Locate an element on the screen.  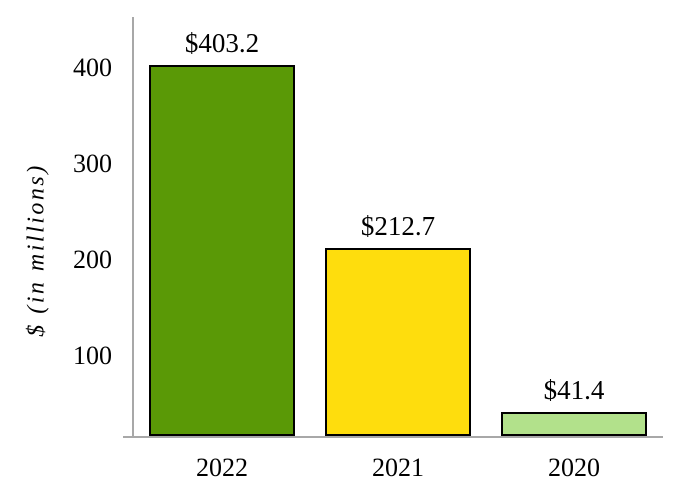
bar-2021 is located at coordinates (398, 342).